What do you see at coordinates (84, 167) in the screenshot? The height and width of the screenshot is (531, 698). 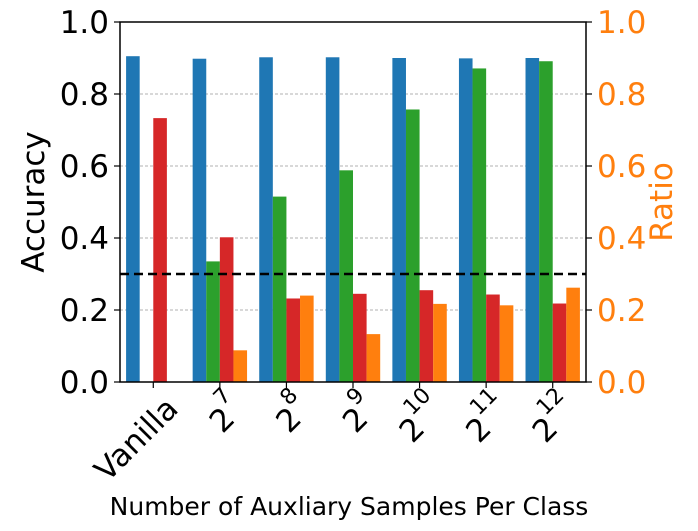 I see `left-tick-label: 0.6` at bounding box center [84, 167].